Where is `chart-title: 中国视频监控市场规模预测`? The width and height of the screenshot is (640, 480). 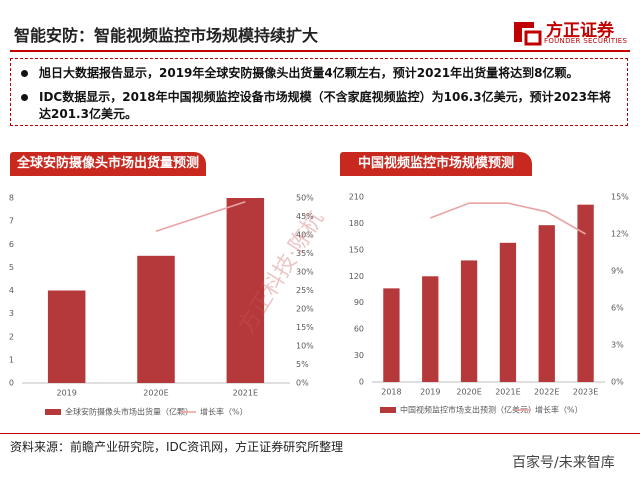
chart-title: 中国视频监控市场规模预测 is located at coordinates (436, 164).